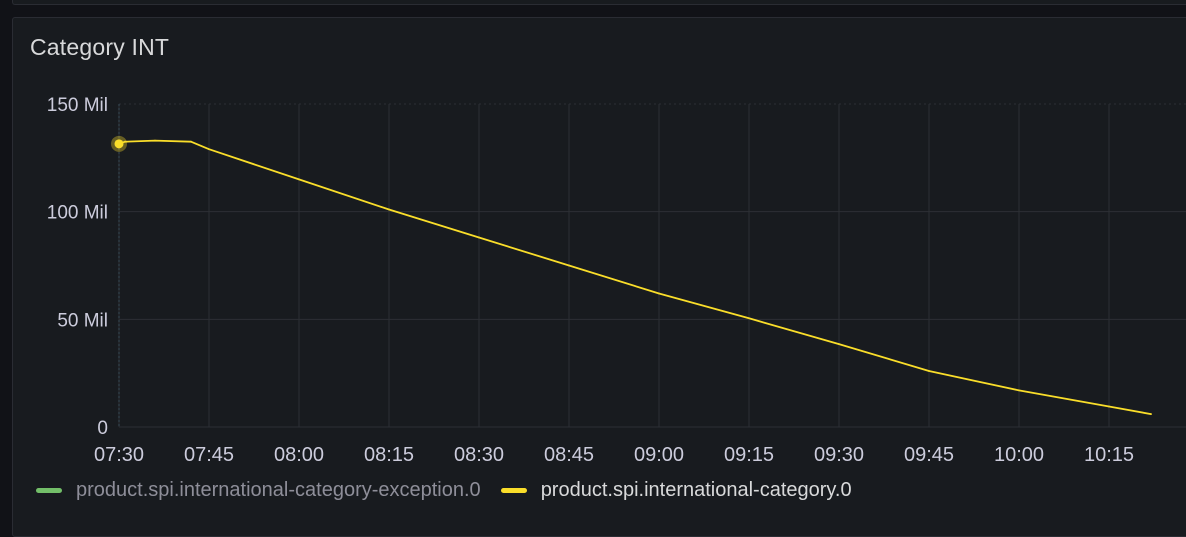  What do you see at coordinates (299, 455) in the screenshot?
I see `x-tick-label: 08:00` at bounding box center [299, 455].